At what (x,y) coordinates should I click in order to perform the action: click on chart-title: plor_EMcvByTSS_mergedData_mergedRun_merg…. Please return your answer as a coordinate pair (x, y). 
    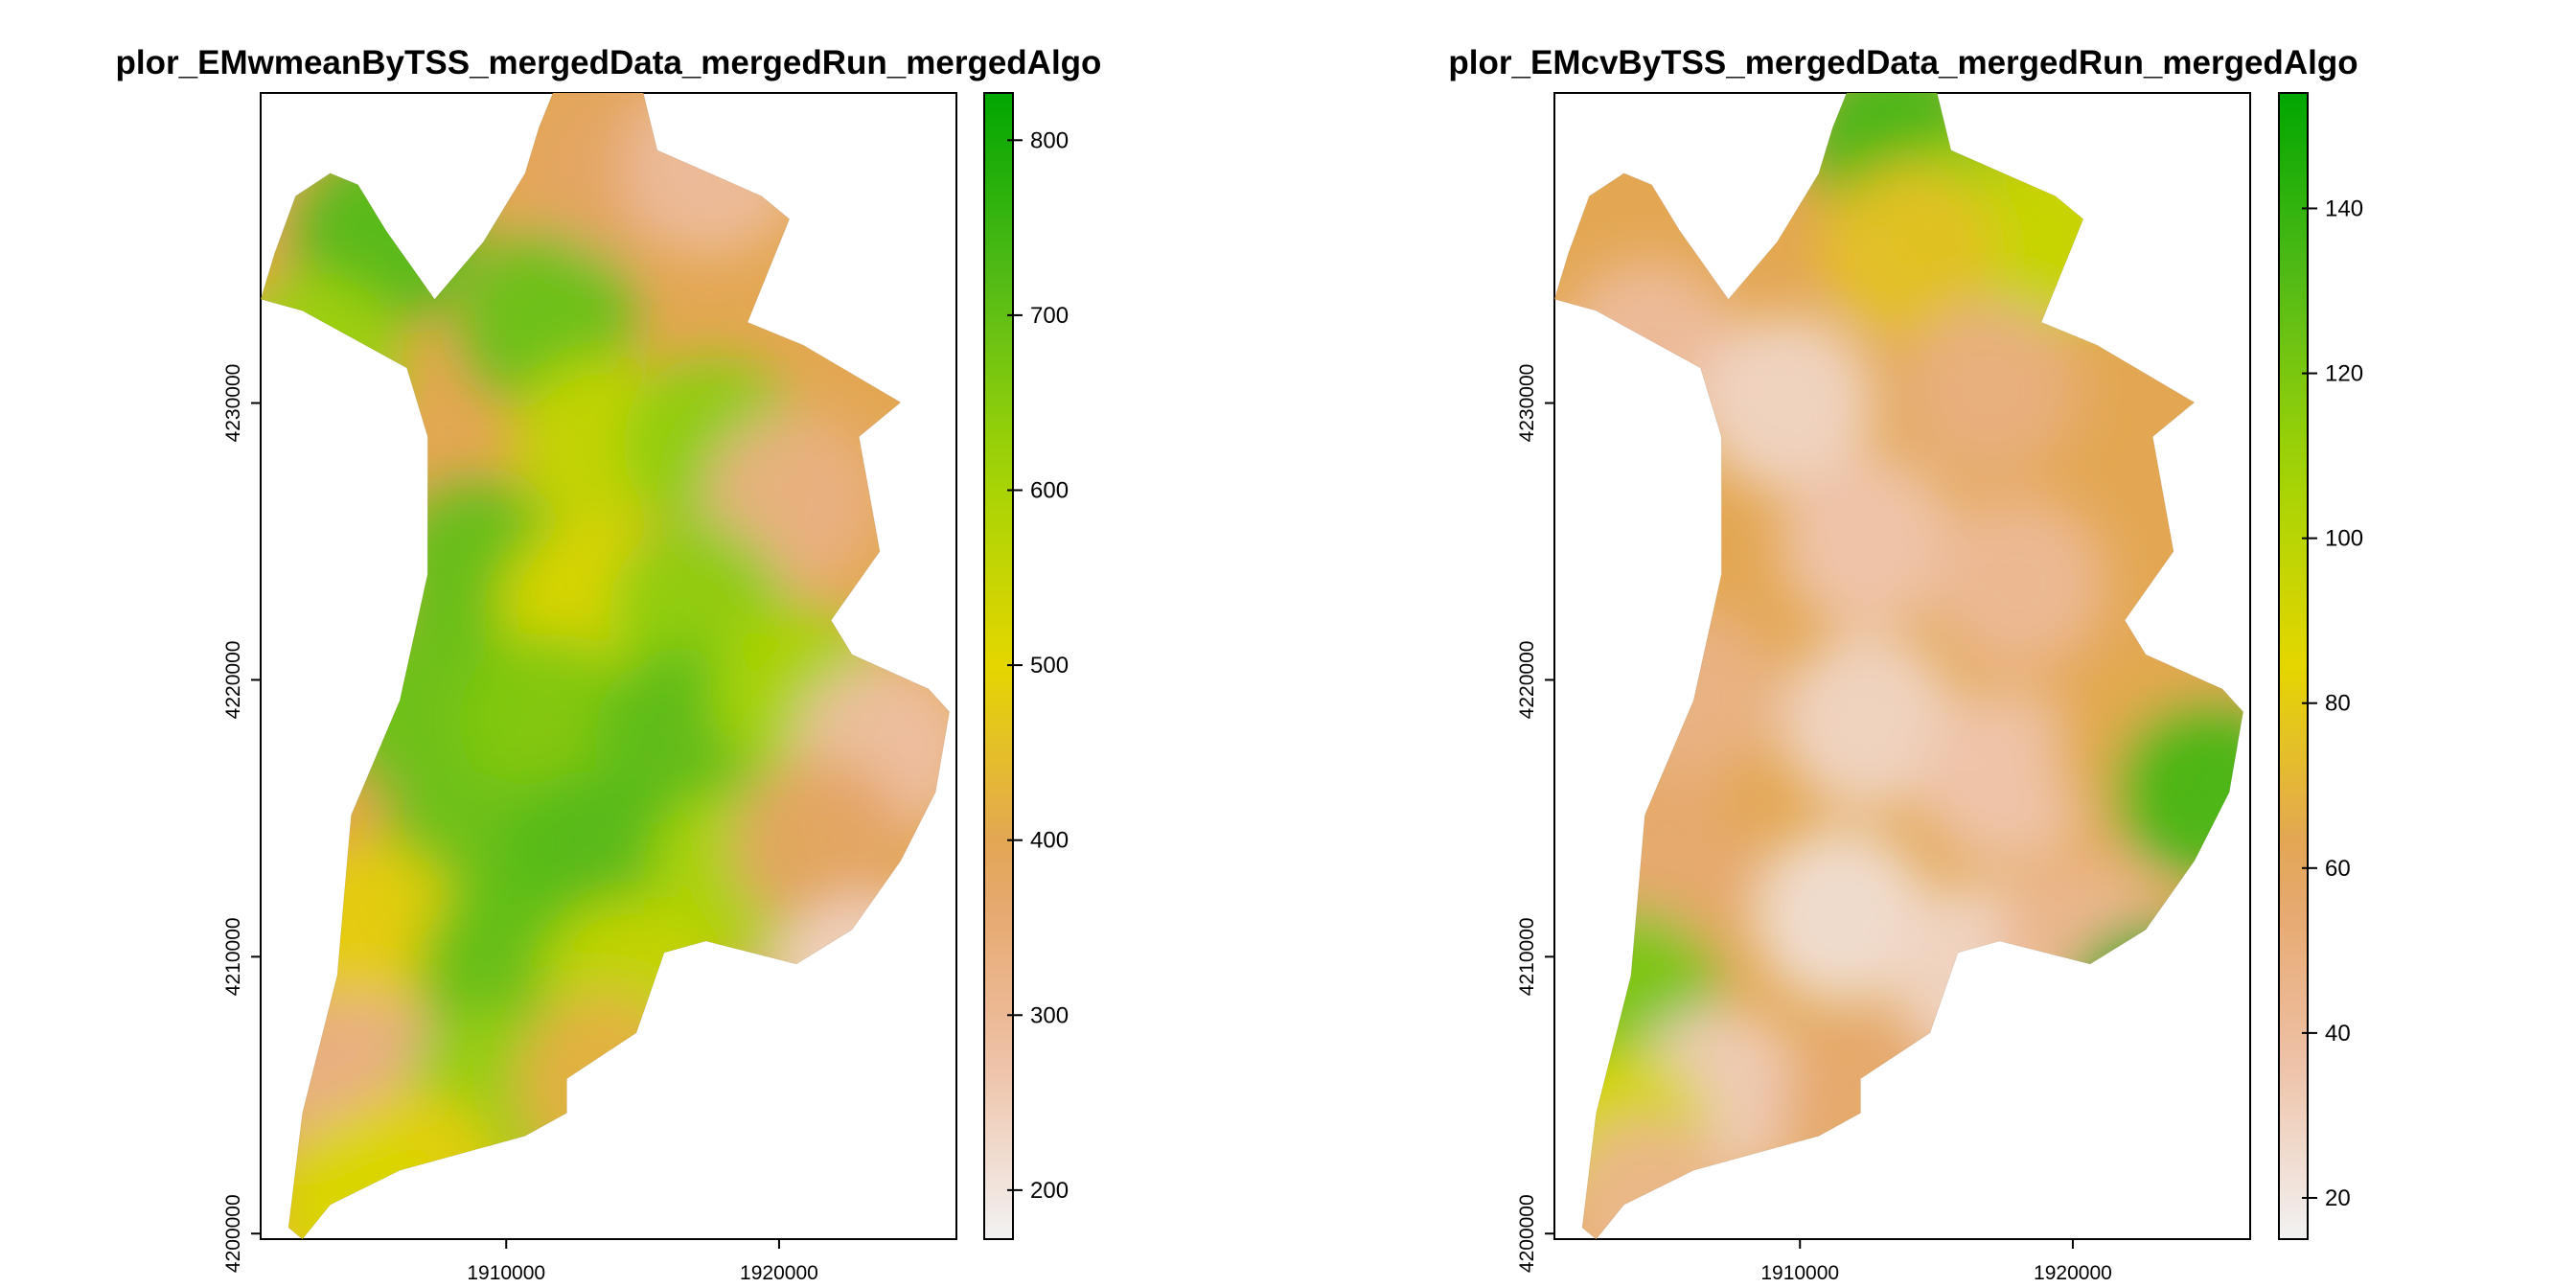
    Looking at the image, I should click on (1903, 63).